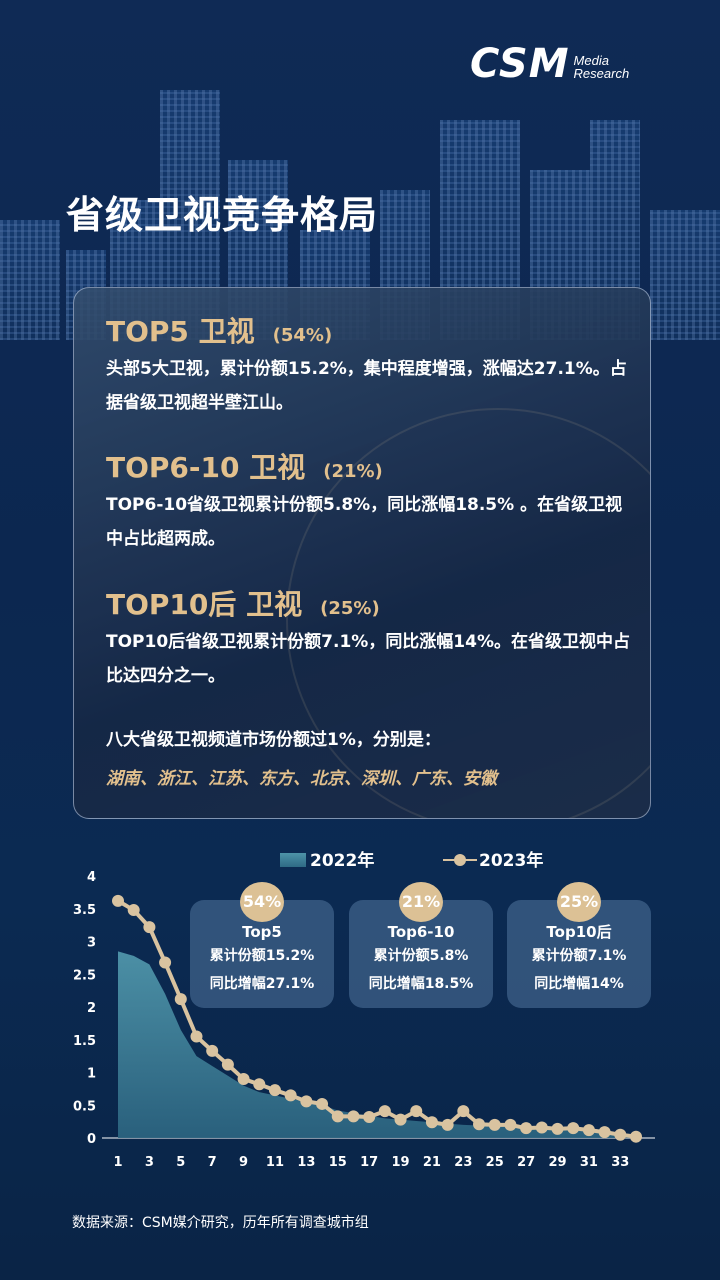  What do you see at coordinates (350, 608) in the screenshot?
I see `section-pct: (25%)` at bounding box center [350, 608].